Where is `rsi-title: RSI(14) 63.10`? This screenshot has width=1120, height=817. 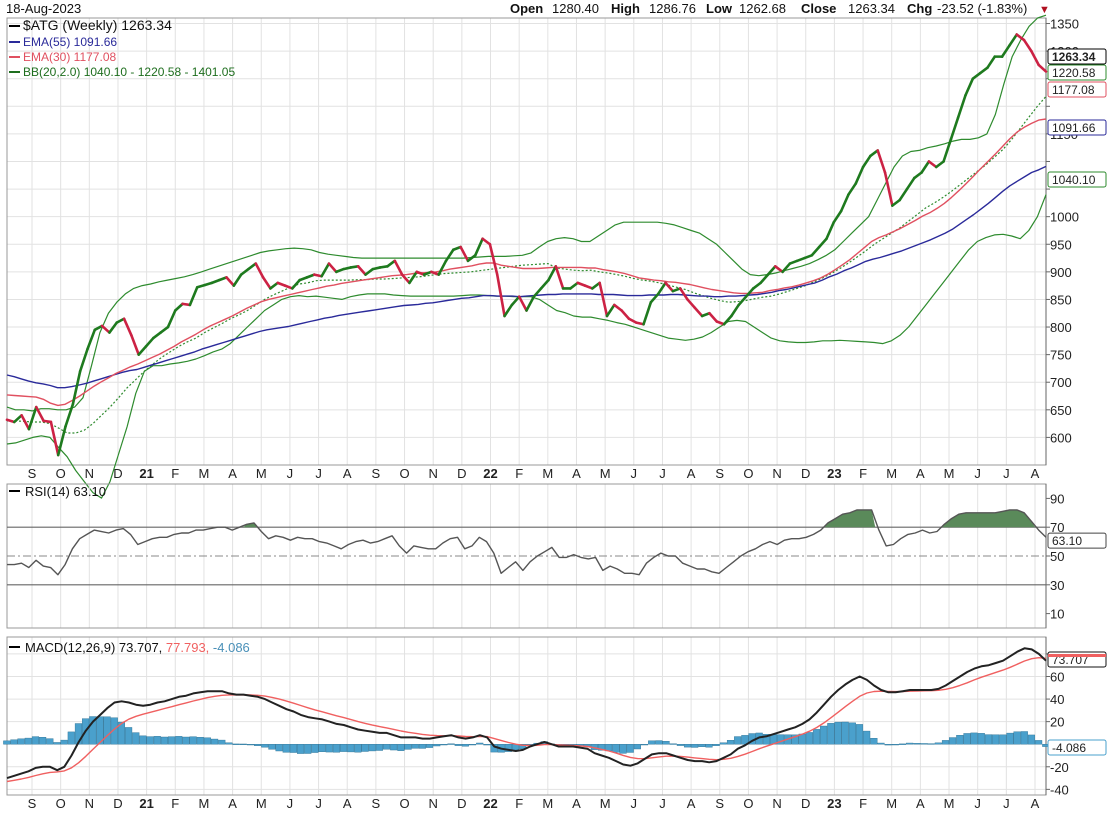
rsi-title: RSI(14) 63.10 is located at coordinates (65, 491).